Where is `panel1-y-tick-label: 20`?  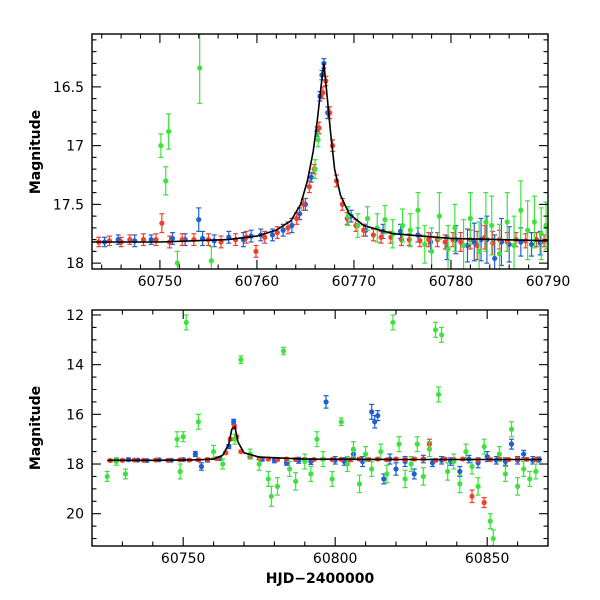
panel1-y-tick-label: 20 is located at coordinates (75, 515).